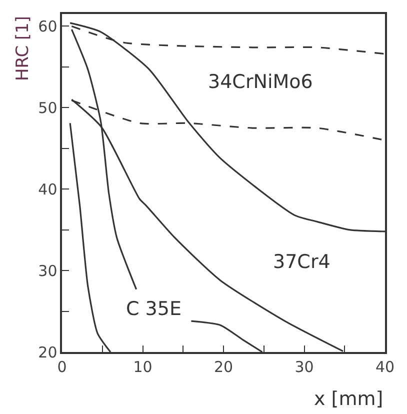  Describe the element at coordinates (349, 399) in the screenshot. I see `x-axis-title: x [mm]` at that location.